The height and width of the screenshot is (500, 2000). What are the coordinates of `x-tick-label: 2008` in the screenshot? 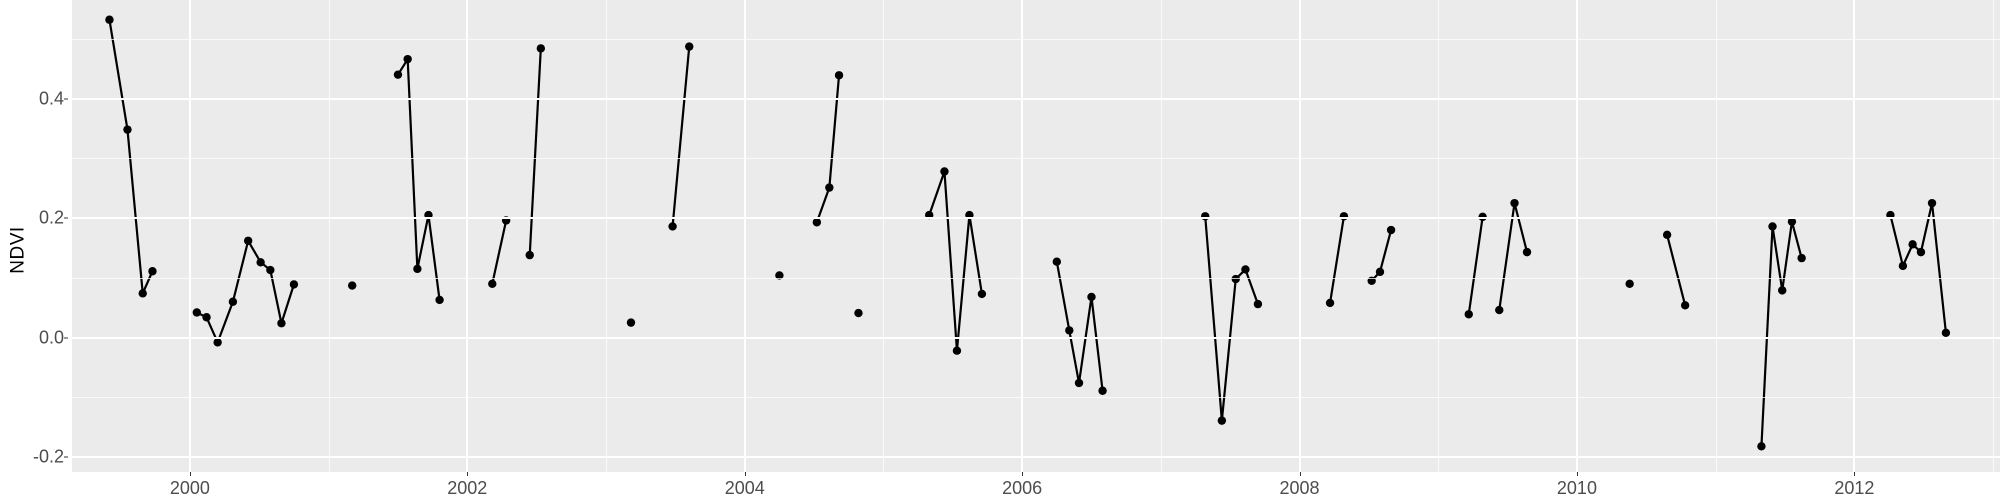 It's located at (1299, 488).